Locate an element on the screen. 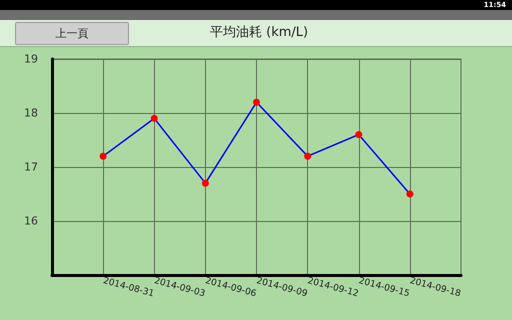  chart-title: 平均油耗 (km/L) is located at coordinates (259, 33).